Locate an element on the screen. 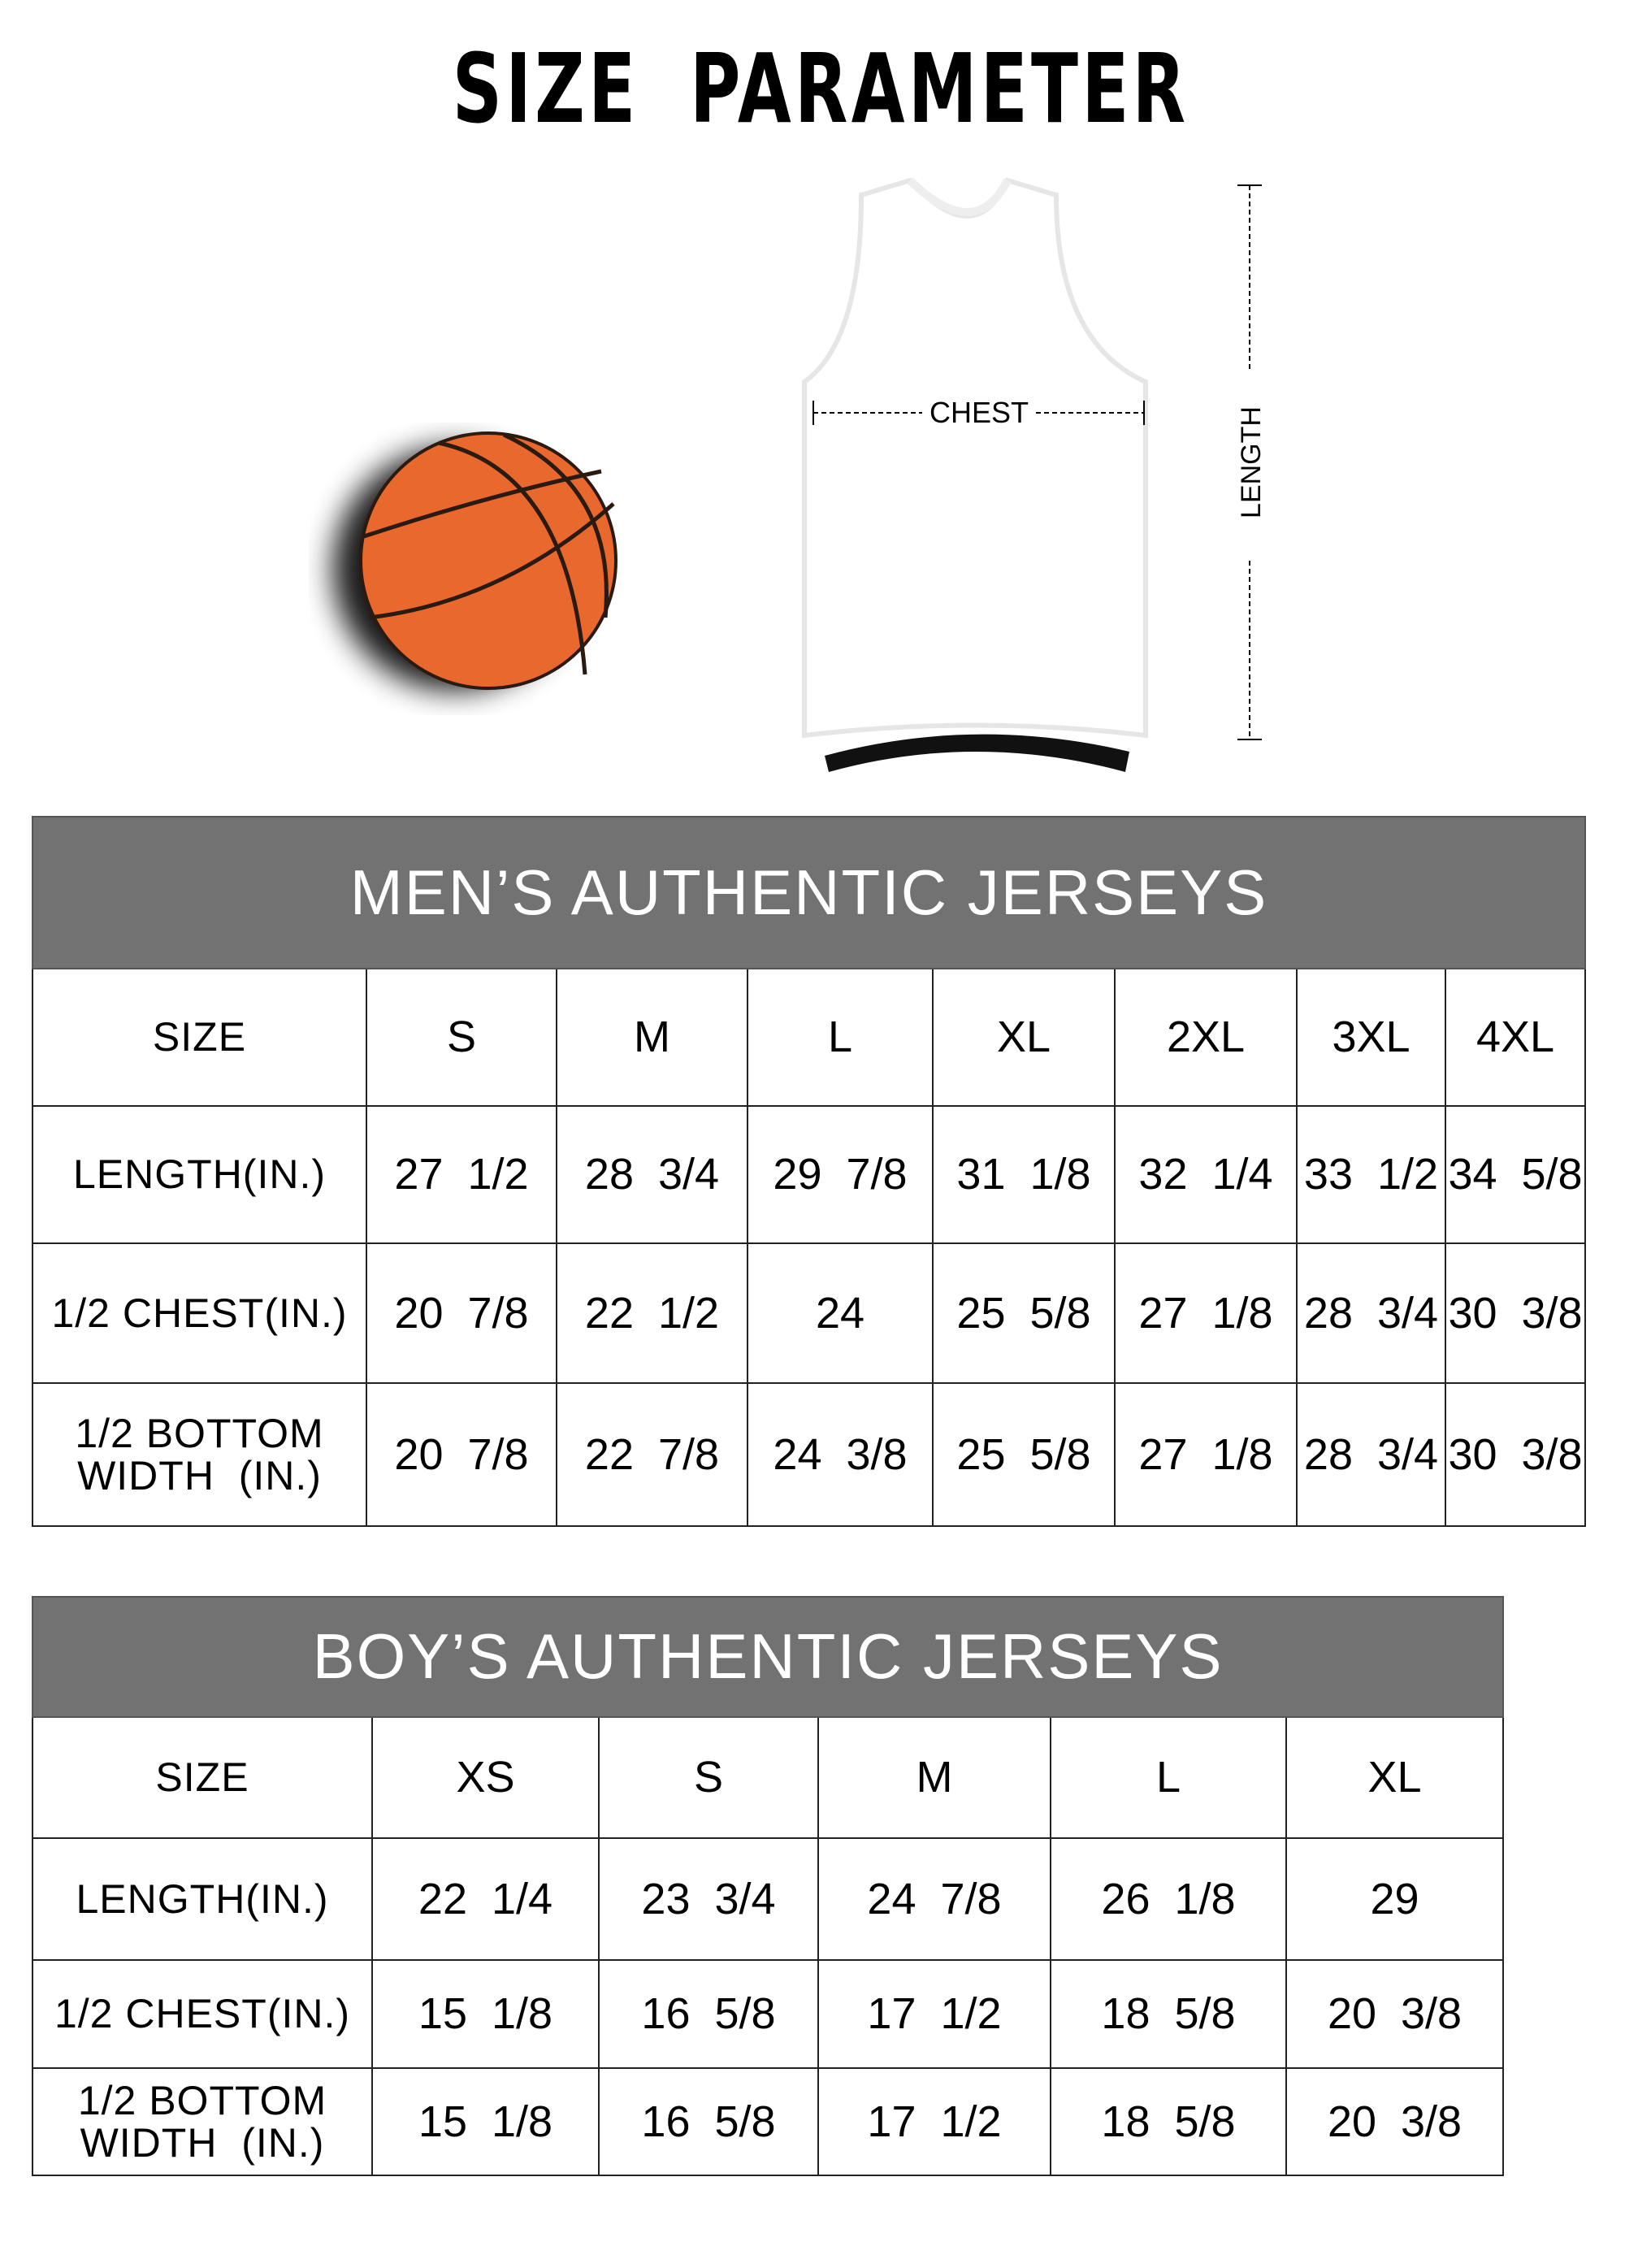  measurement-cell: 24 is located at coordinates (841, 1313).